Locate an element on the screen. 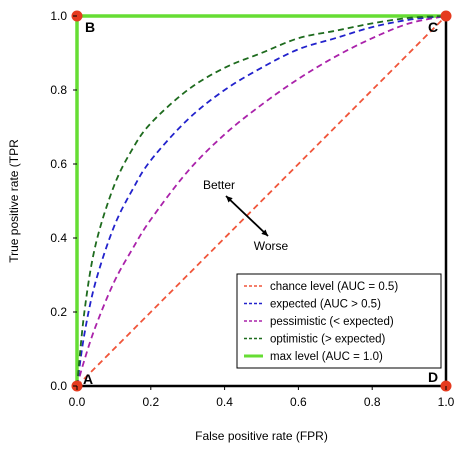 The image size is (466, 451). legend-label-0: chance level (AUC = 0.5) is located at coordinates (334, 287).